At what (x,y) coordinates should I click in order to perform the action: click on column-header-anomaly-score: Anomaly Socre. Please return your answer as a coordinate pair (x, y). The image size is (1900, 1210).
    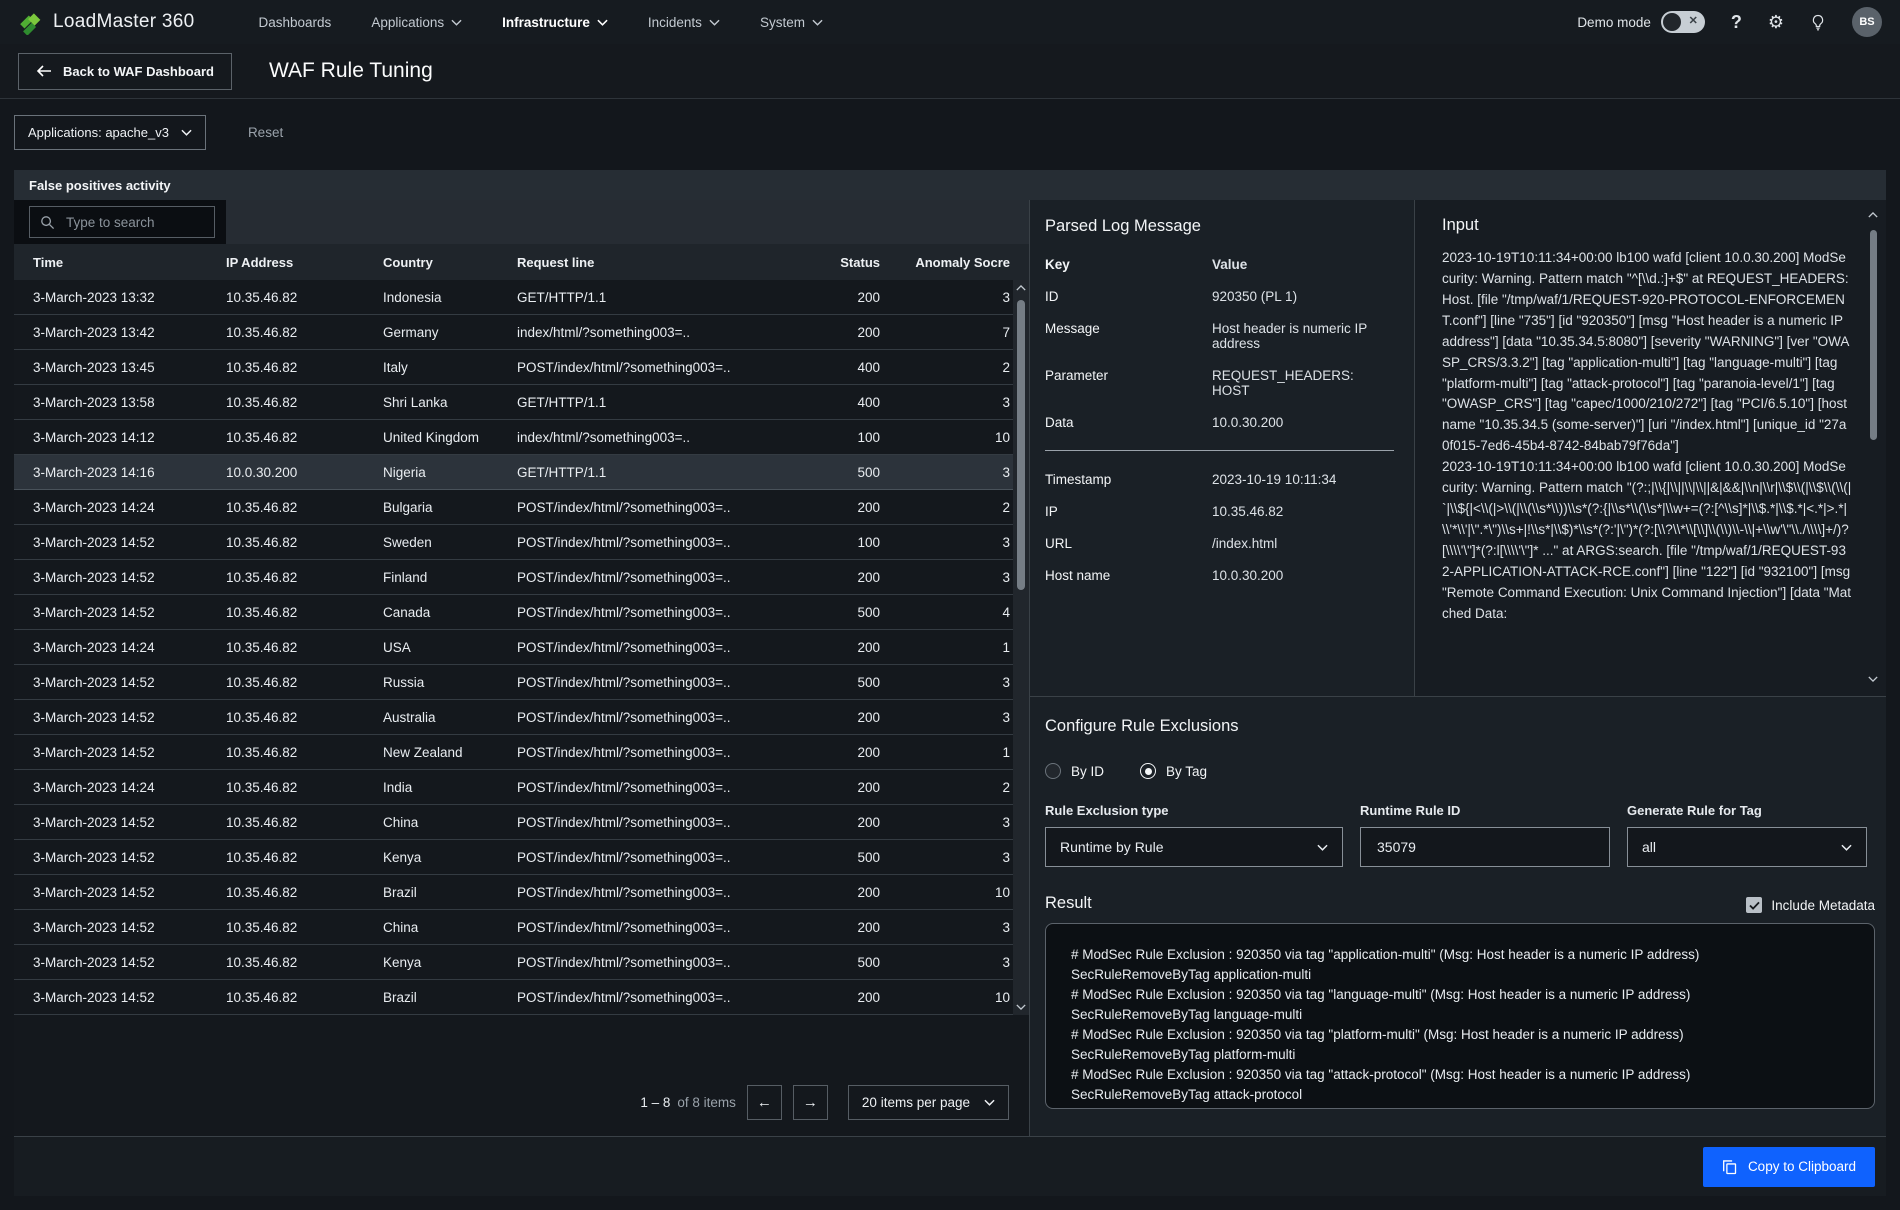
    Looking at the image, I should click on (962, 262).